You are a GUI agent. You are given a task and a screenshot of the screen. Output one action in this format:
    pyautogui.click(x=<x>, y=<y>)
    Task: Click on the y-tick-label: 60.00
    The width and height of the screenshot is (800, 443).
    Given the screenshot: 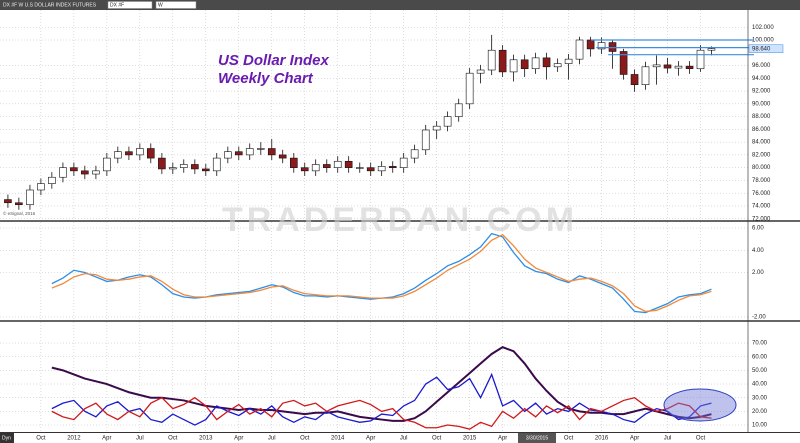 What is the action you would take?
    pyautogui.click(x=760, y=357)
    